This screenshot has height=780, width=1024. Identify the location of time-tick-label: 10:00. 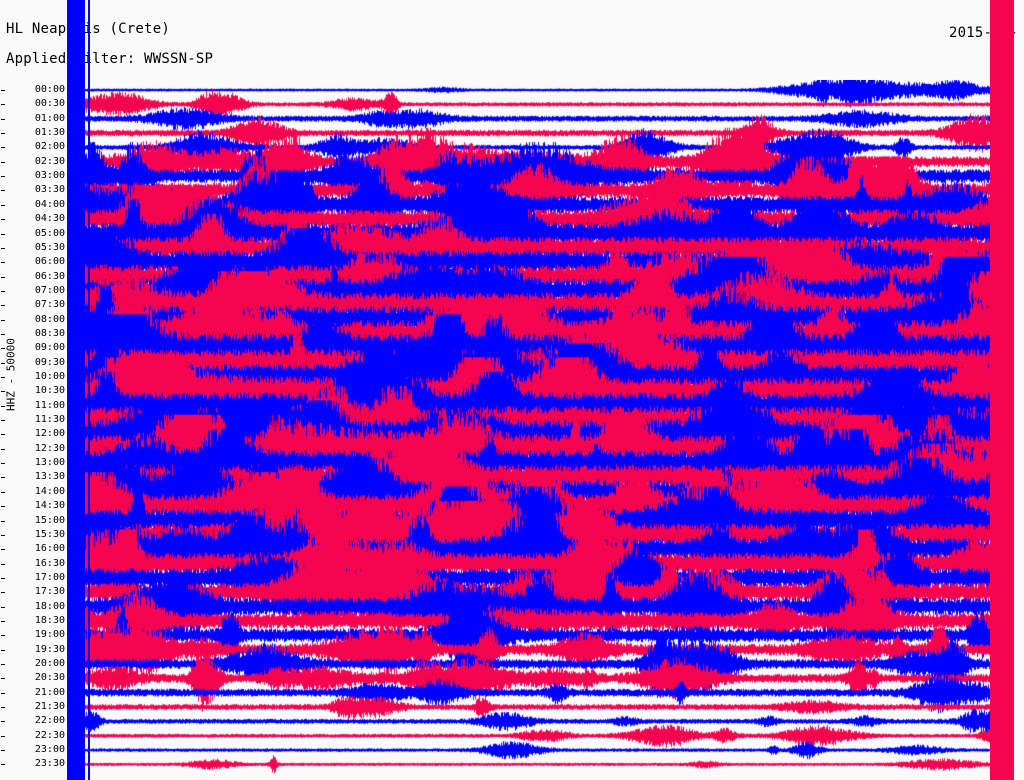
(49, 376).